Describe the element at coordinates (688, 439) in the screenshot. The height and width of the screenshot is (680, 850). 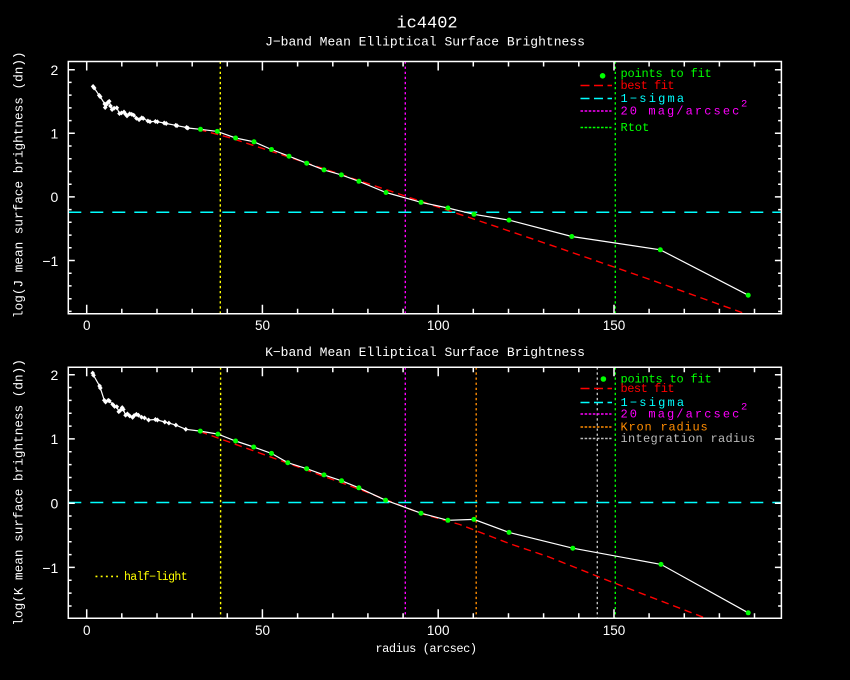
I see `svg-text: integration radius` at that location.